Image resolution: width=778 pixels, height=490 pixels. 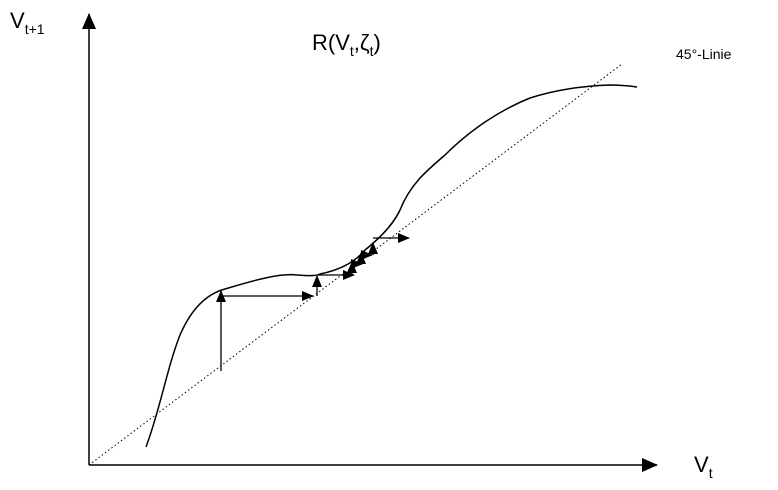 What do you see at coordinates (17, 20) in the screenshot?
I see `y-axis-label-main: V` at bounding box center [17, 20].